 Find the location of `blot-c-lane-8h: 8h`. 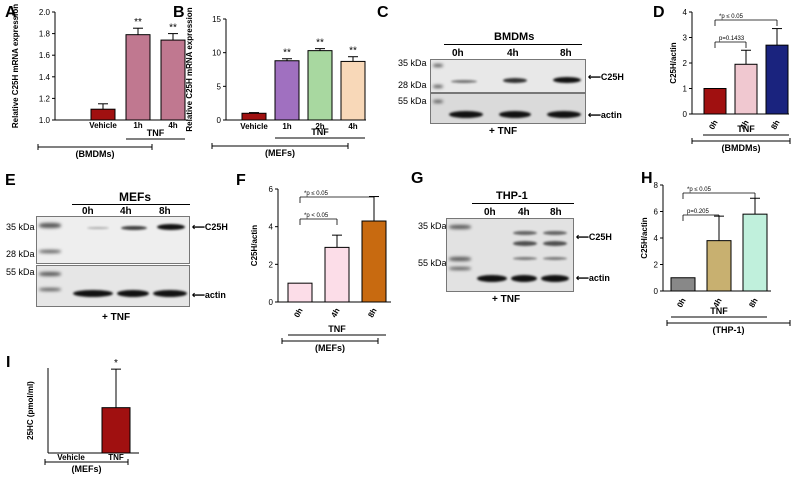

blot-c-lane-8h: 8h is located at coordinates (566, 53).